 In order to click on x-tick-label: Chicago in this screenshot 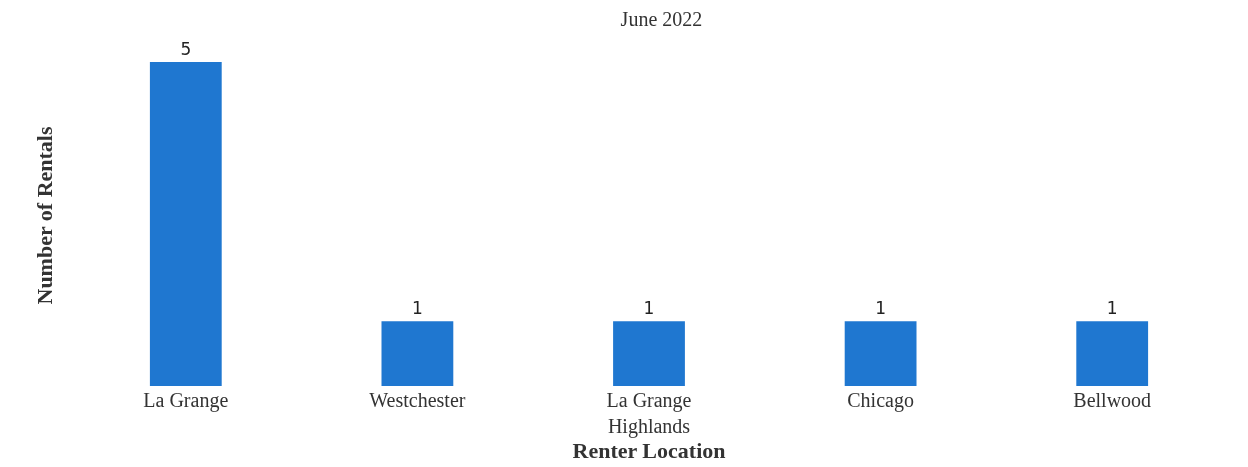, I will do `click(880, 400)`.